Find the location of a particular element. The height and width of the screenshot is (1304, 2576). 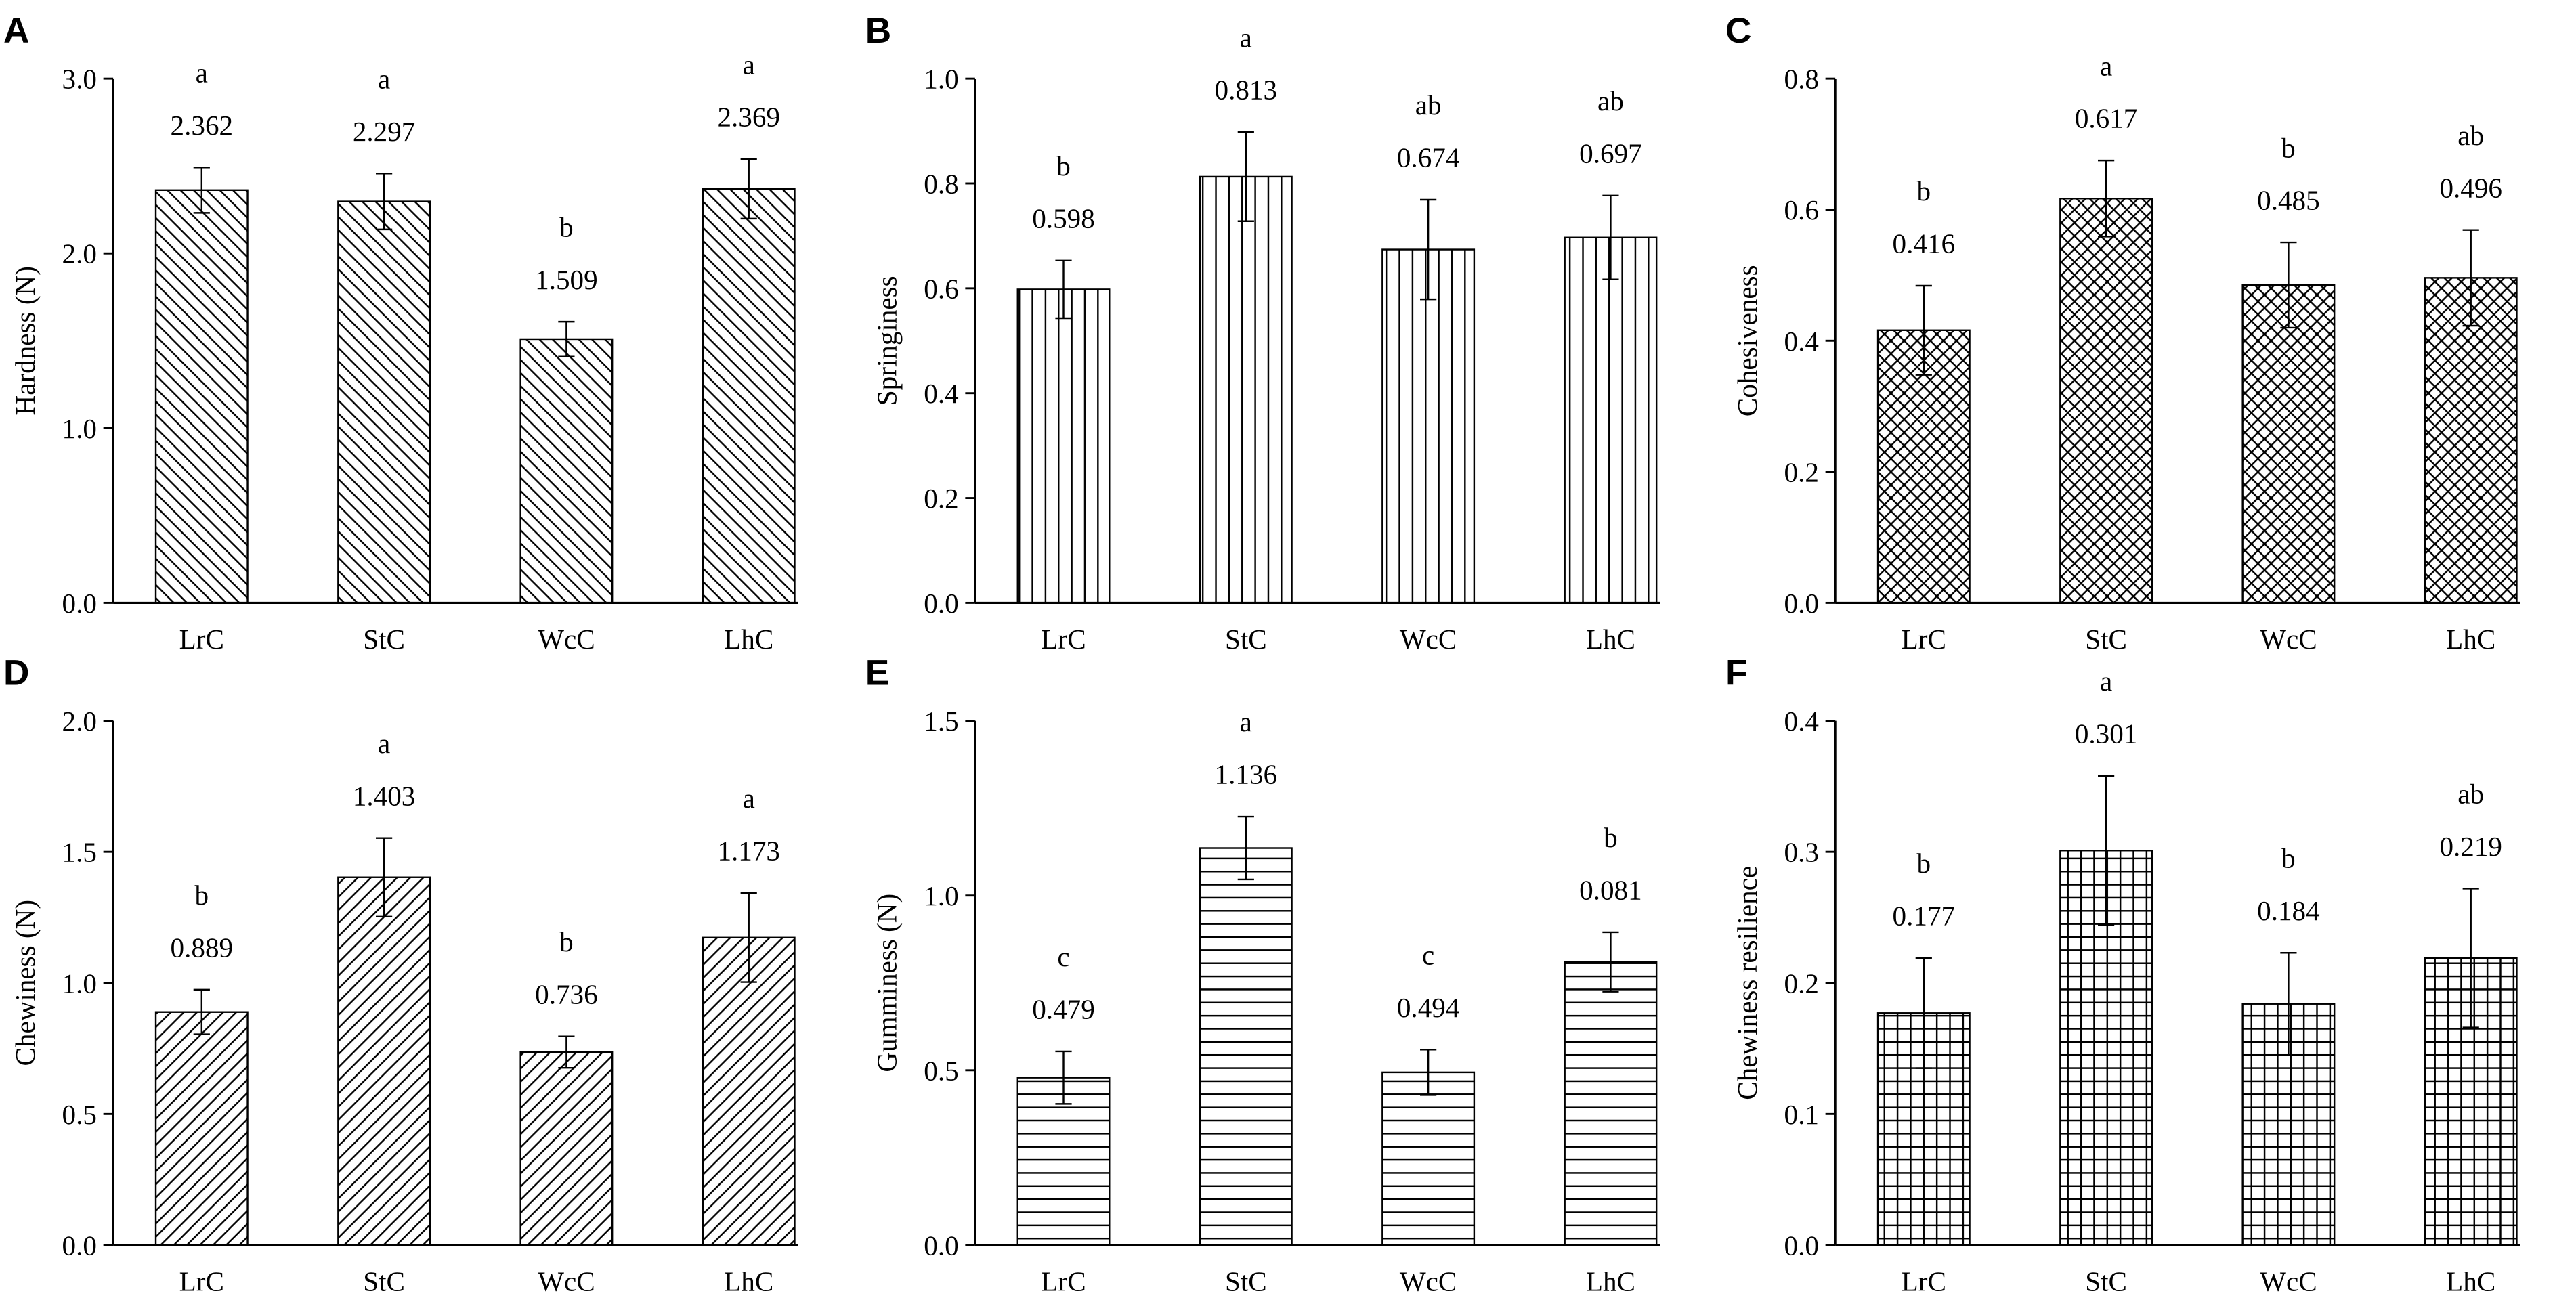

value-label: 0.184 is located at coordinates (2288, 910).